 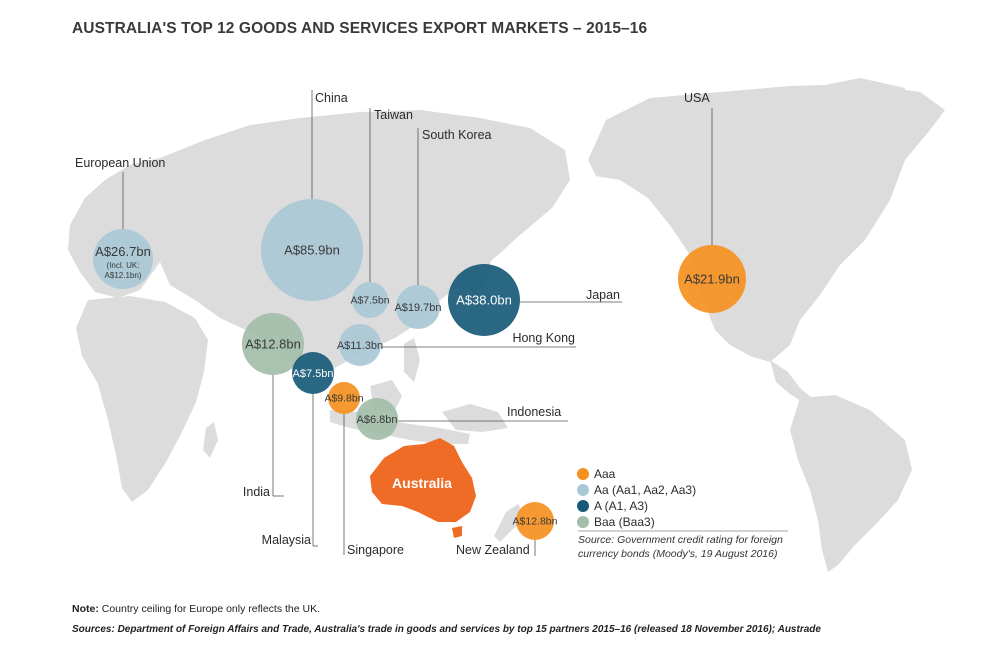 I want to click on bubble-taiwan, so click(x=370, y=300).